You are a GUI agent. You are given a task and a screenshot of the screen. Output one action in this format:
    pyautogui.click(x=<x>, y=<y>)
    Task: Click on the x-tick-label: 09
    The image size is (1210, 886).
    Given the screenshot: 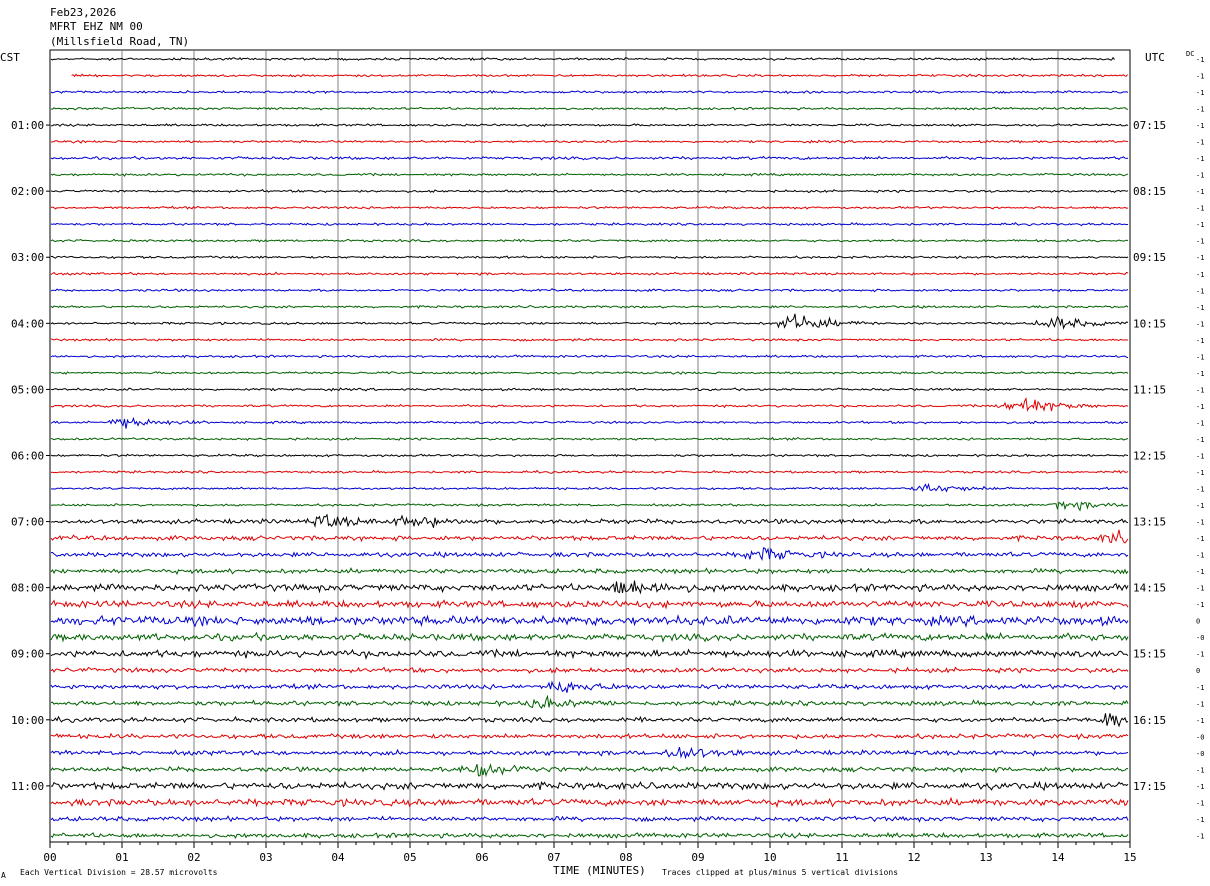 What is the action you would take?
    pyautogui.click(x=697, y=857)
    